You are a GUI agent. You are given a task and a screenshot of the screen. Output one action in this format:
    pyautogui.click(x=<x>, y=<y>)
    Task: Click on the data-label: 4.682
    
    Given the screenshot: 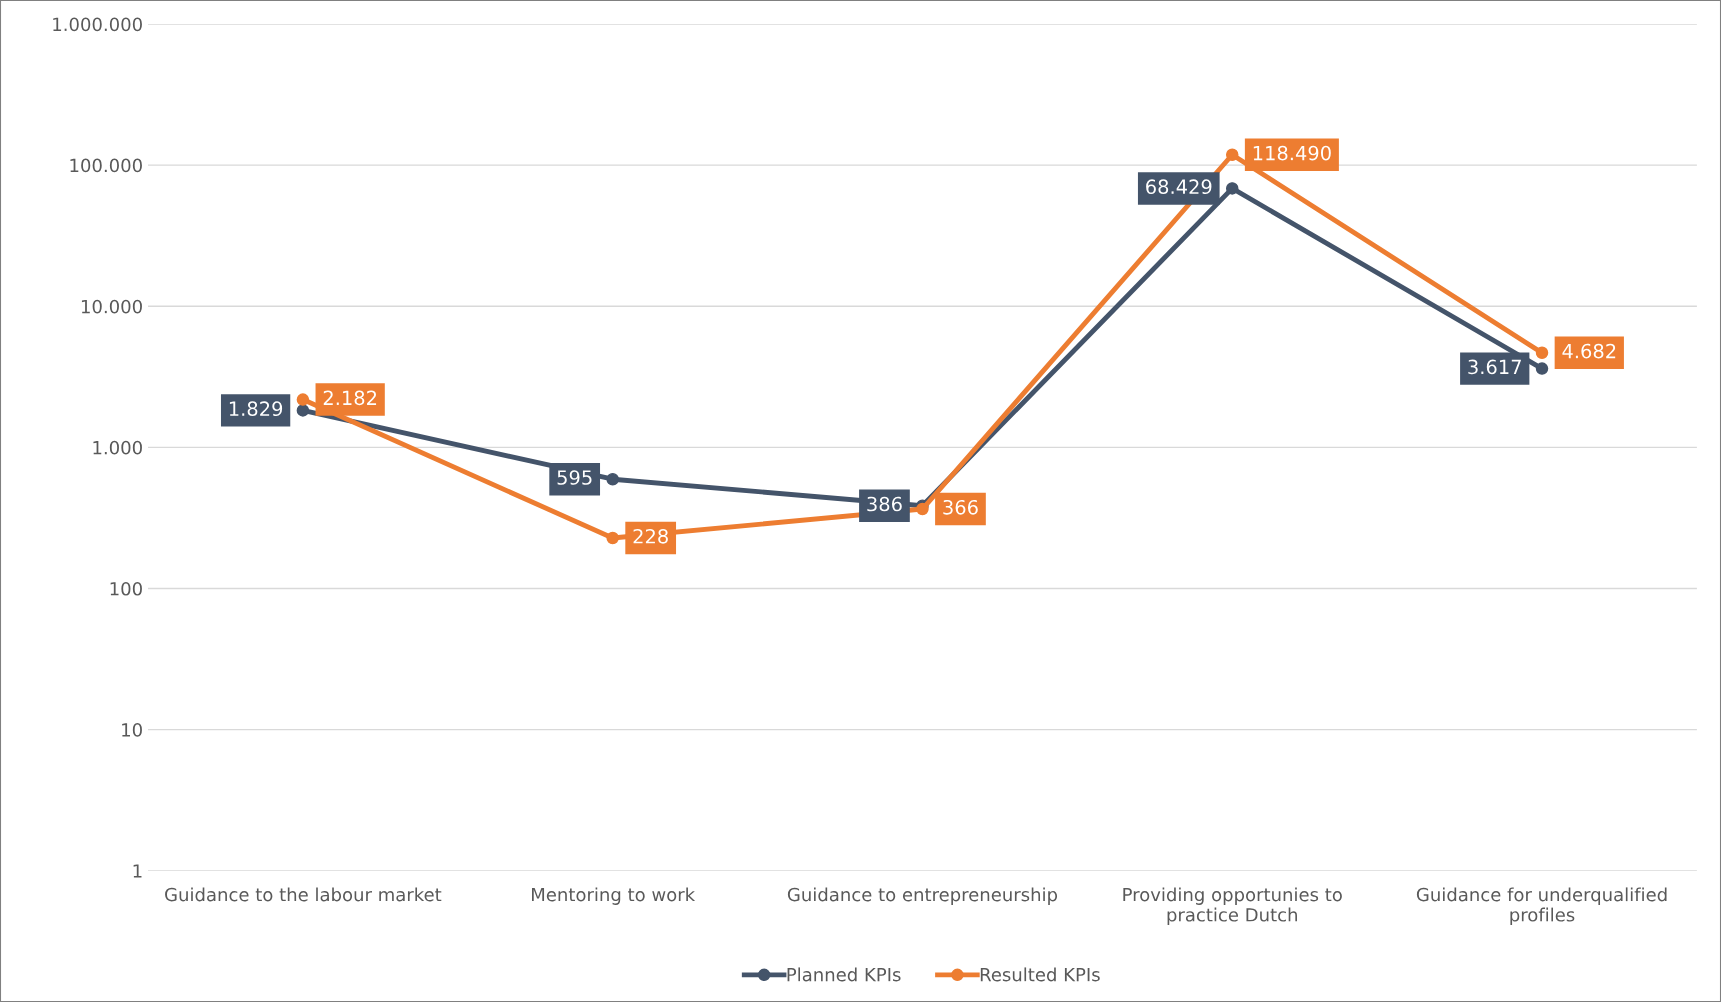 What is the action you would take?
    pyautogui.click(x=1589, y=351)
    